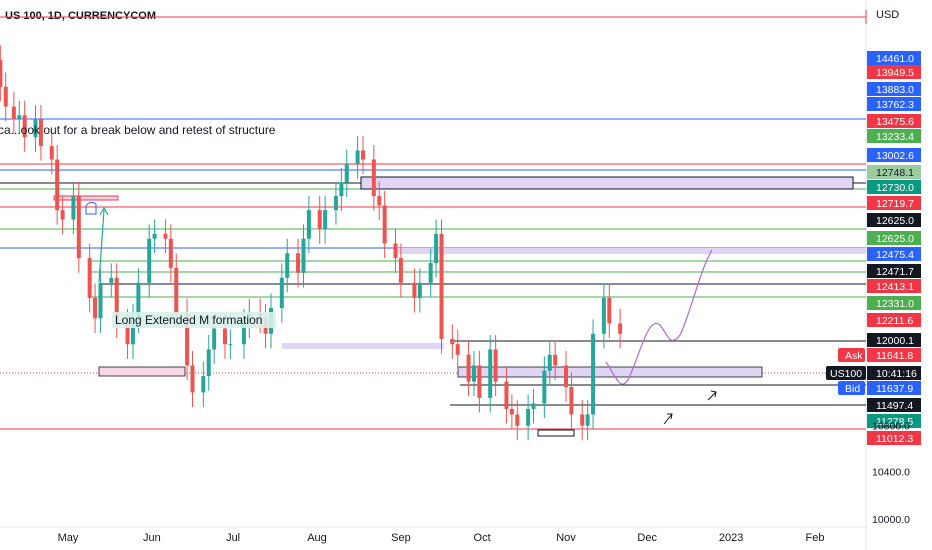 The height and width of the screenshot is (550, 932). I want to click on price-label-text: 12471.7, so click(895, 272).